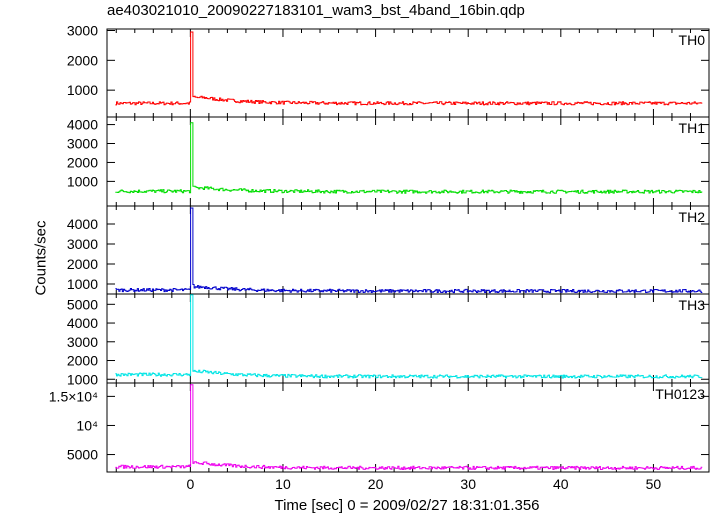 This screenshot has width=717, height=516. I want to click on x-tick-label: 30, so click(468, 484).